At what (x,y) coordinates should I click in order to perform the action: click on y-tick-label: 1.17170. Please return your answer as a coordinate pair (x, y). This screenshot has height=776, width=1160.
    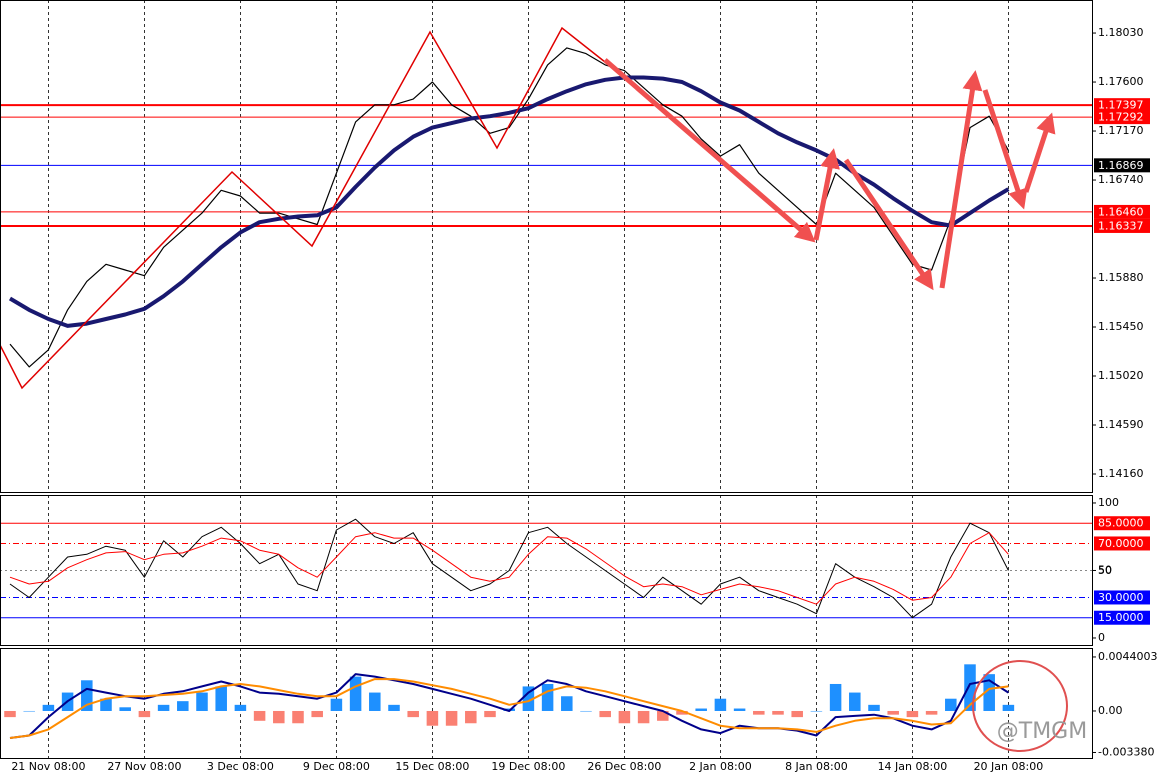
    Looking at the image, I should click on (1121, 130).